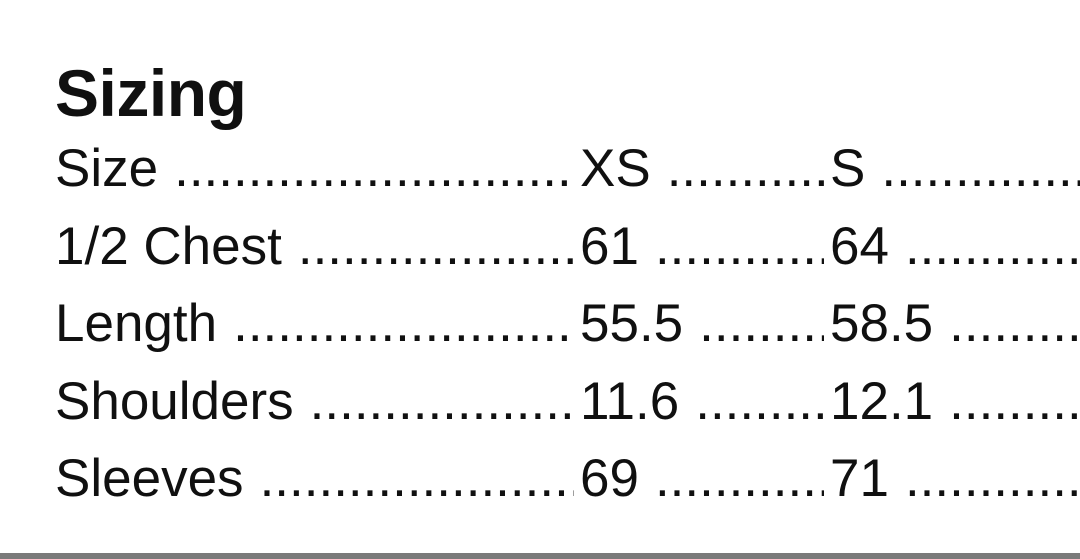 The height and width of the screenshot is (559, 1080). What do you see at coordinates (609, 478) in the screenshot?
I see `value-col-1: 69` at bounding box center [609, 478].